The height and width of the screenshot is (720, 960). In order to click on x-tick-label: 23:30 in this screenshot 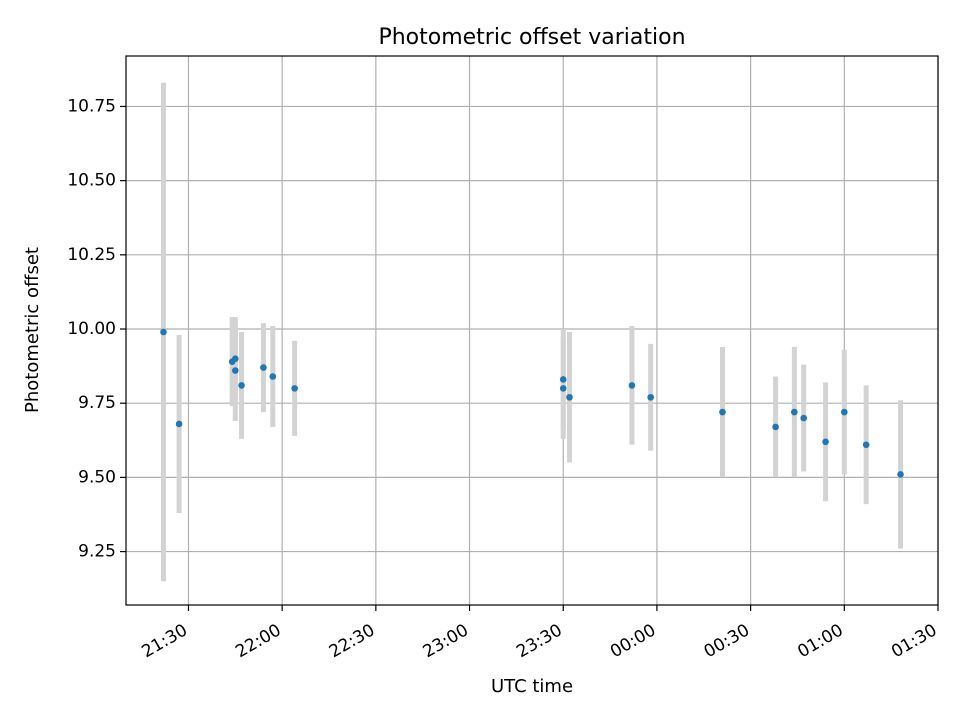, I will do `click(539, 641)`.